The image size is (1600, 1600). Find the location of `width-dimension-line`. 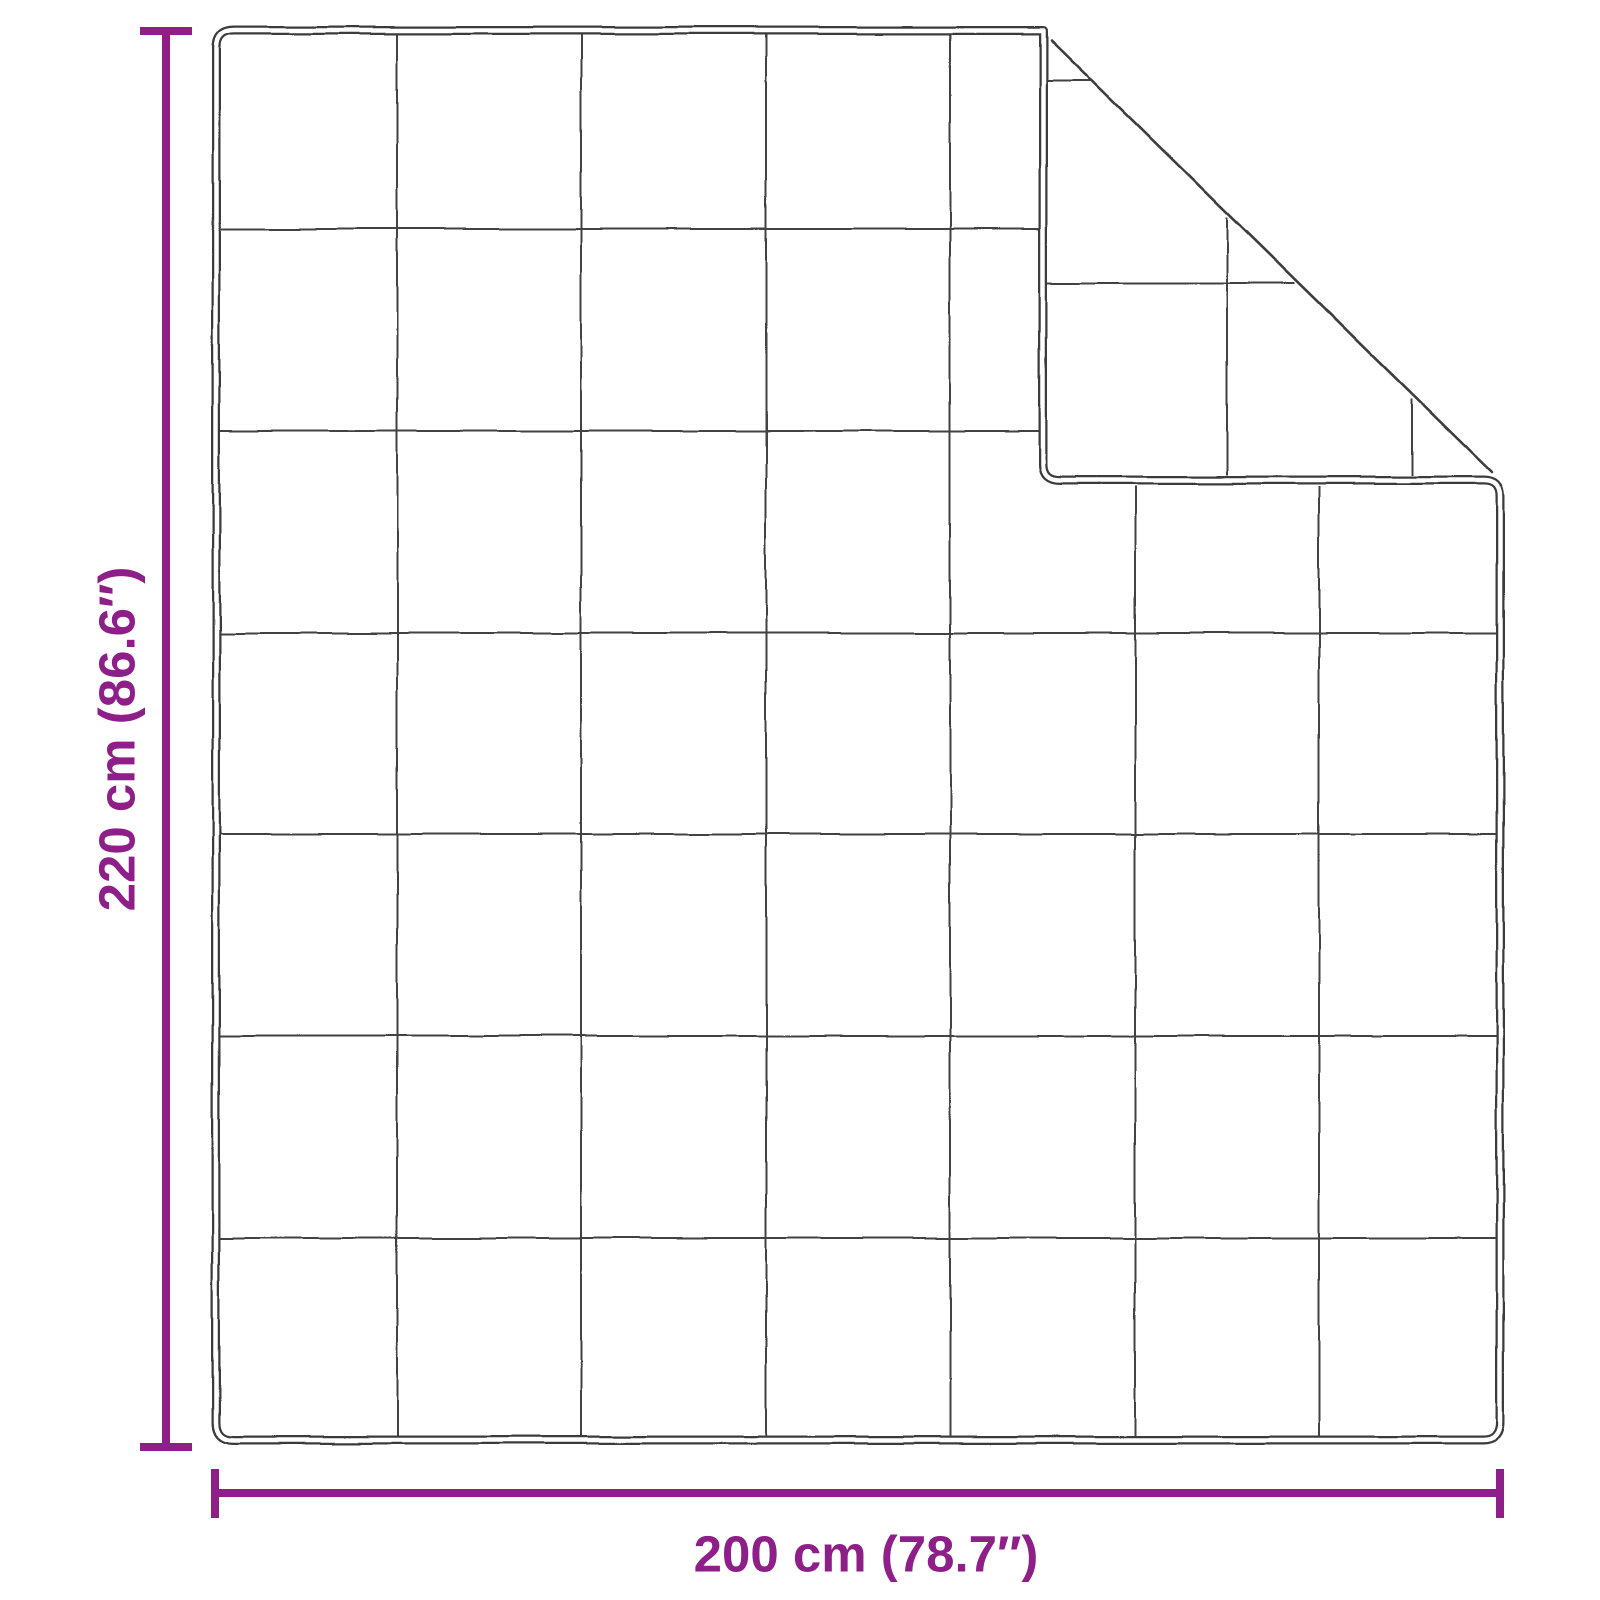

width-dimension-line is located at coordinates (857, 1493).